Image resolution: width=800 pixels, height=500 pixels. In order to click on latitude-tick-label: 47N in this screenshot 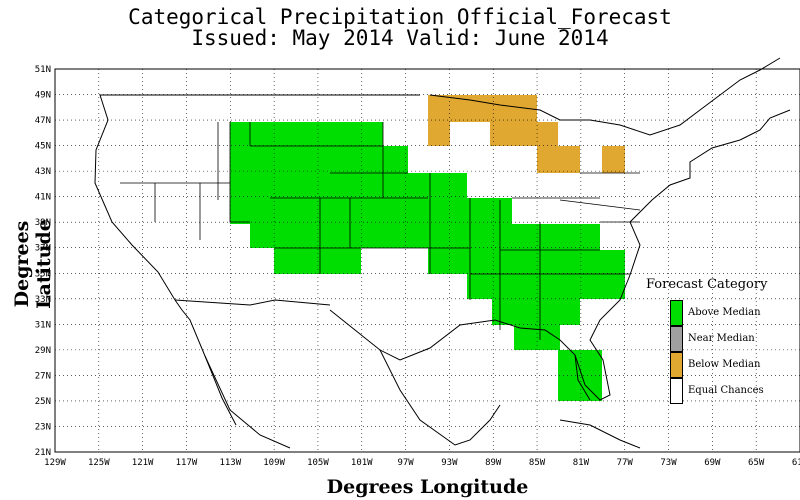, I will do `click(43, 121)`.